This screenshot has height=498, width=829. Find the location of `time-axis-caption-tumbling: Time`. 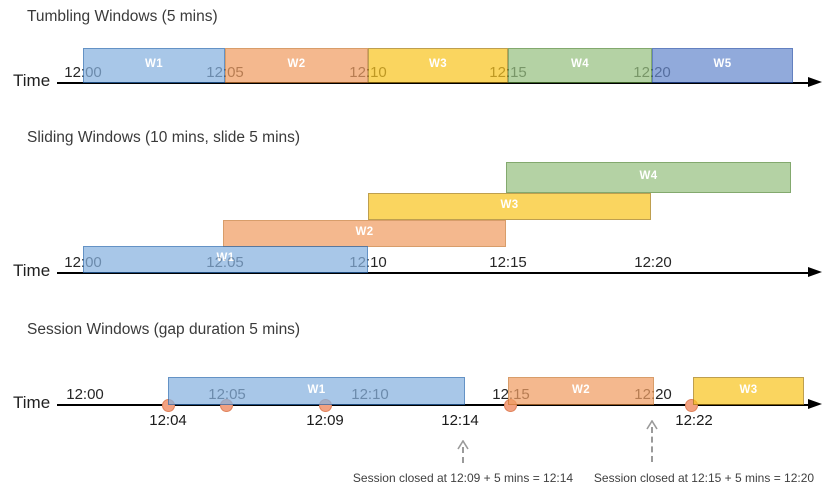

time-axis-caption-tumbling: Time is located at coordinates (32, 80).